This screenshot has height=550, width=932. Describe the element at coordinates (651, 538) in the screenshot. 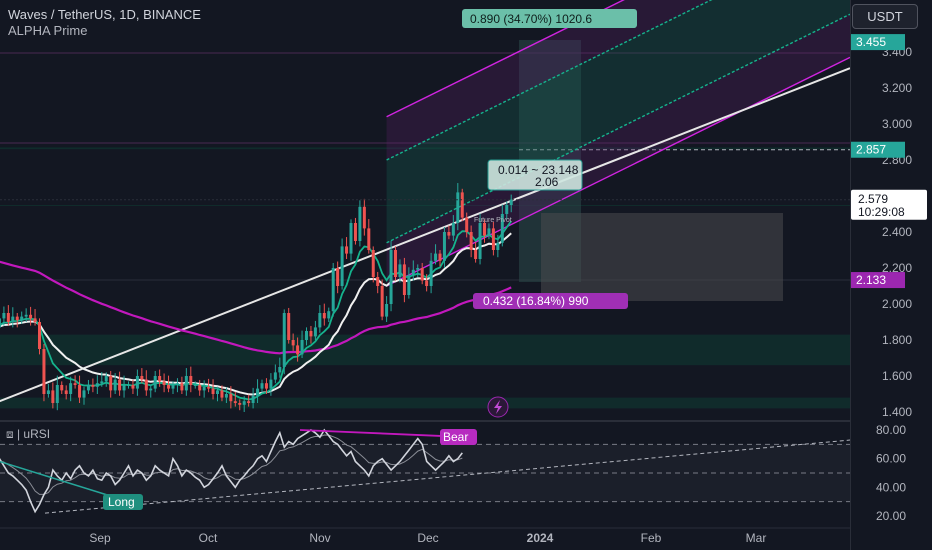

I see `x-tick-label: Feb` at that location.